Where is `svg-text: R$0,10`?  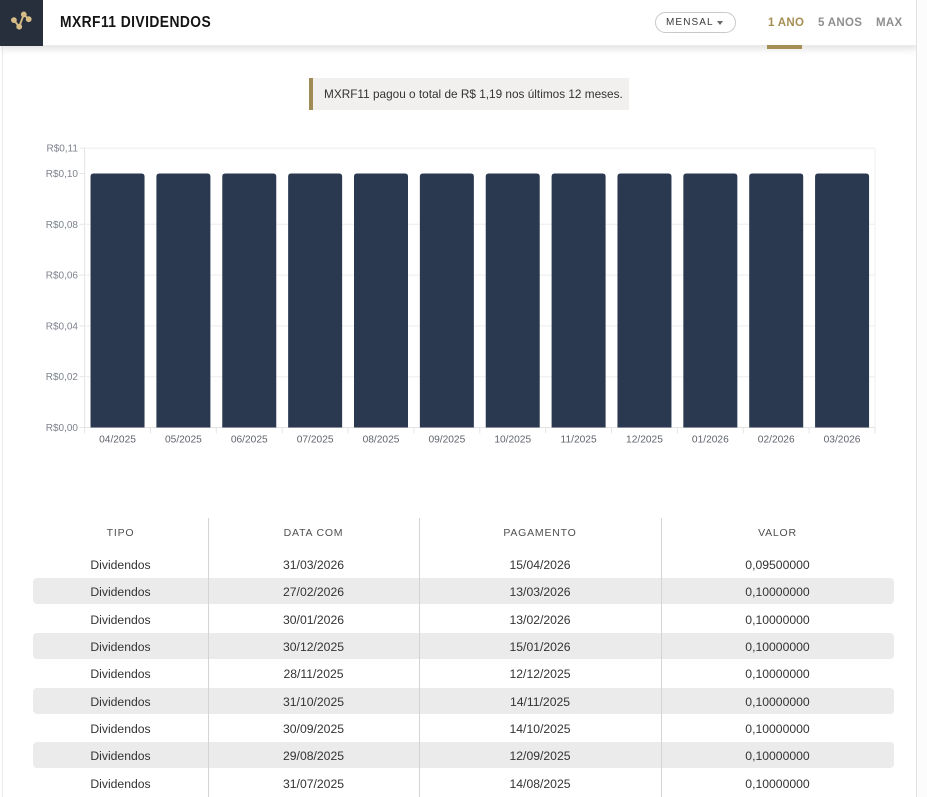 svg-text: R$0,10 is located at coordinates (62, 174).